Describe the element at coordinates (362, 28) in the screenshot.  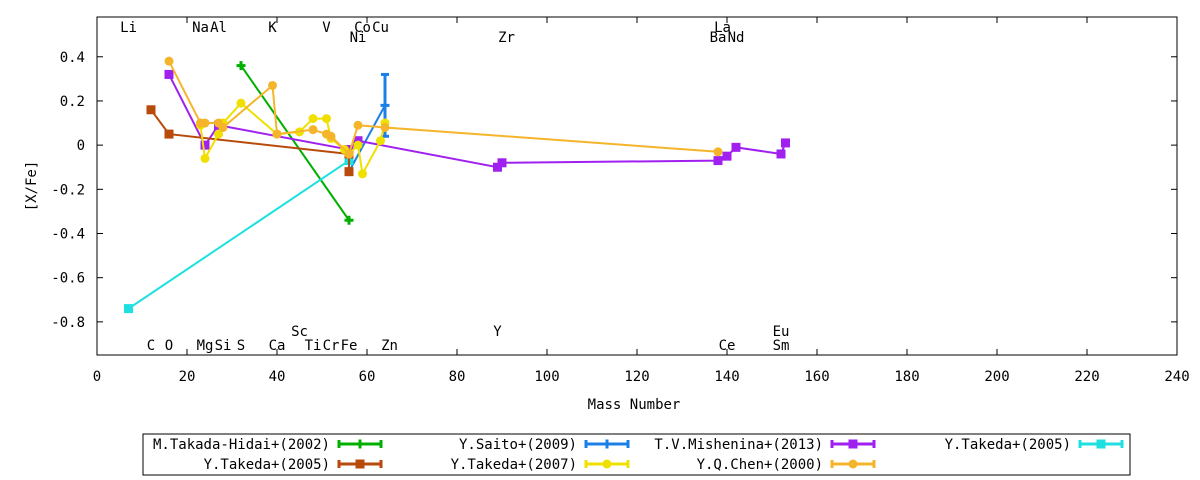
I see `element-label: Co` at that location.